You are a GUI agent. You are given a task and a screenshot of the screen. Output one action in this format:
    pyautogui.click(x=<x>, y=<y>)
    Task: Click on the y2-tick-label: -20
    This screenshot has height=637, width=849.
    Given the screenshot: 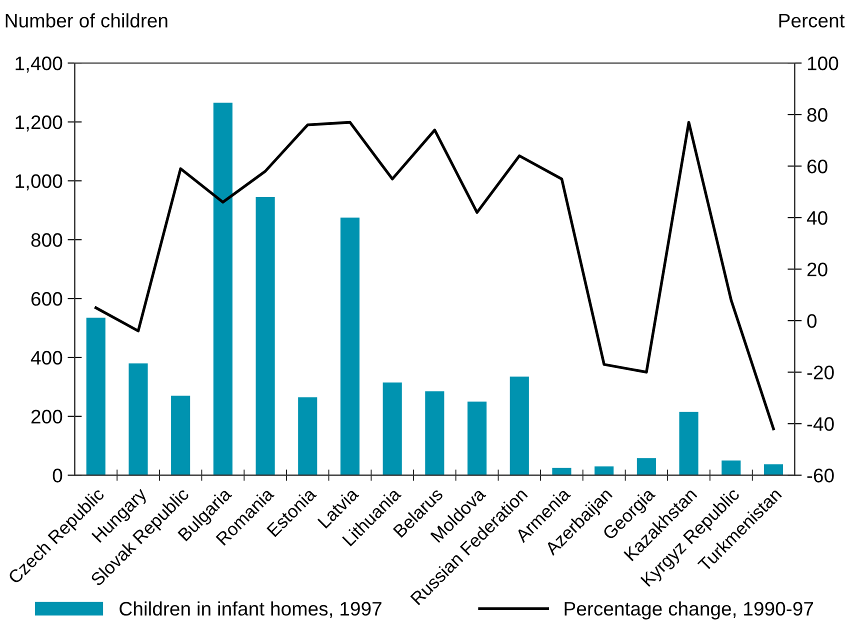 What is the action you would take?
    pyautogui.click(x=820, y=373)
    